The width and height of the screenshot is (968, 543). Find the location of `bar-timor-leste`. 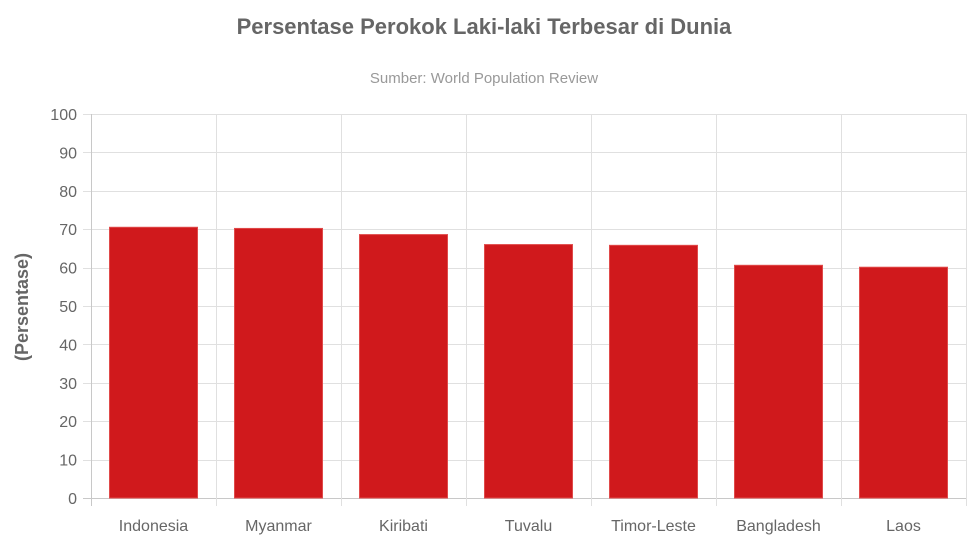

bar-timor-leste is located at coordinates (653, 371).